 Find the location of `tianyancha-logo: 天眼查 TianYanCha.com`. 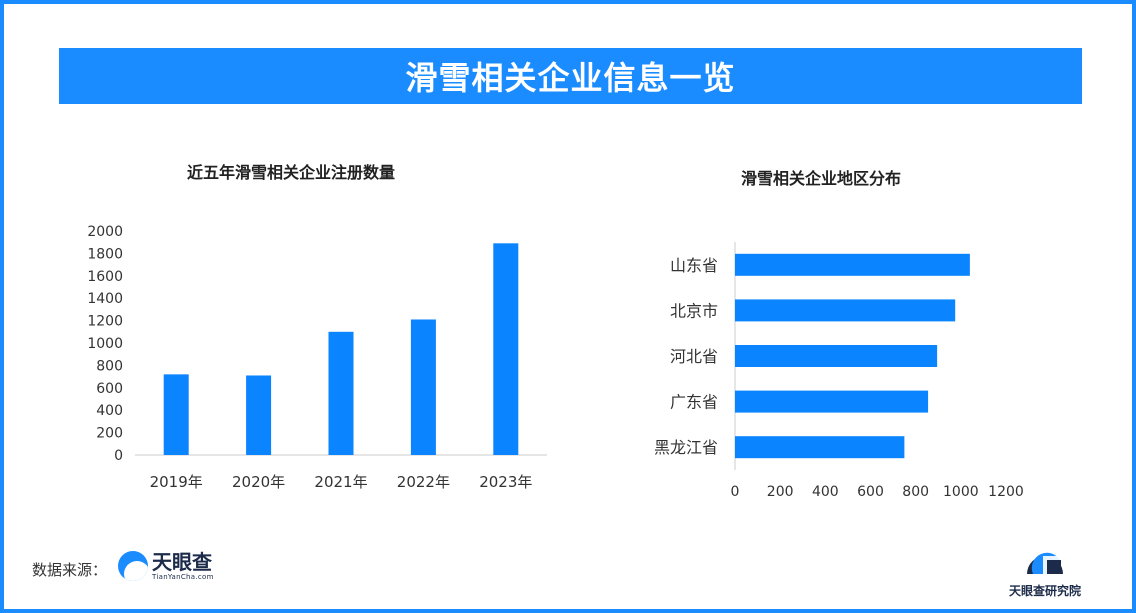

tianyancha-logo: 天眼查 TianYanCha.com is located at coordinates (166, 566).